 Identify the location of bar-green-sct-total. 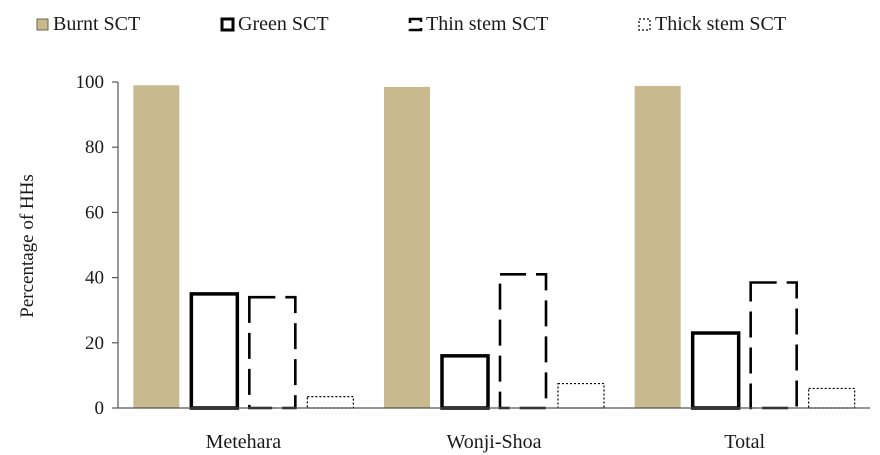
(715, 370).